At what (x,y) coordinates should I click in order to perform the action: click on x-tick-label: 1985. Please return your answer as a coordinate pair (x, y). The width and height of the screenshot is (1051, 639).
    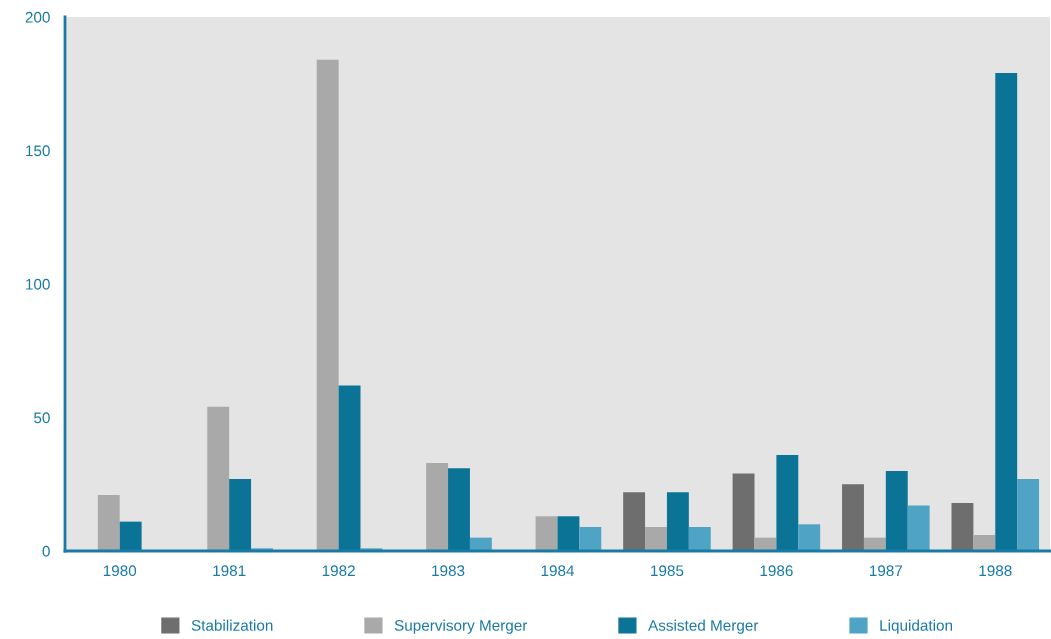
    Looking at the image, I should click on (667, 571).